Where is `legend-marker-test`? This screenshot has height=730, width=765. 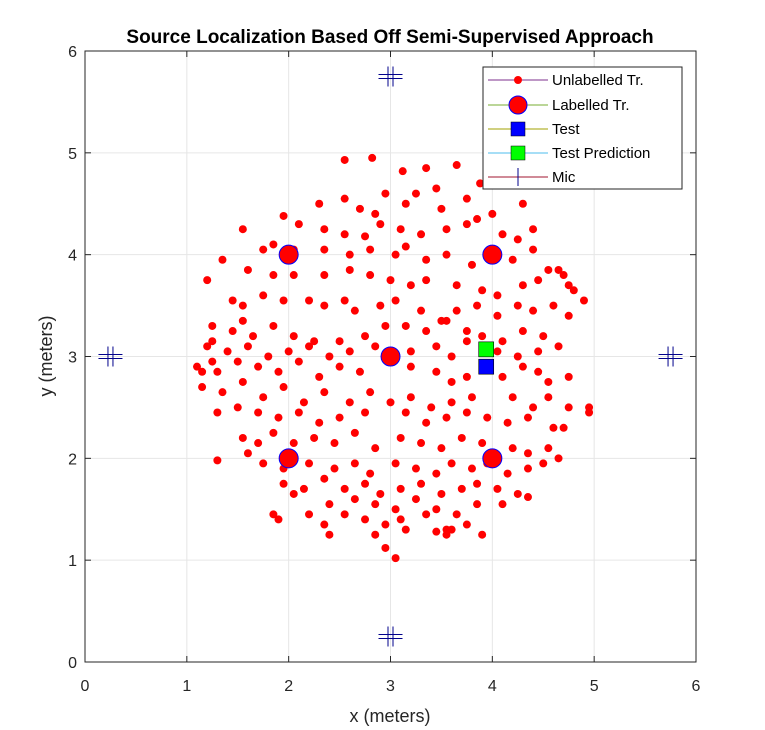 legend-marker-test is located at coordinates (518, 129).